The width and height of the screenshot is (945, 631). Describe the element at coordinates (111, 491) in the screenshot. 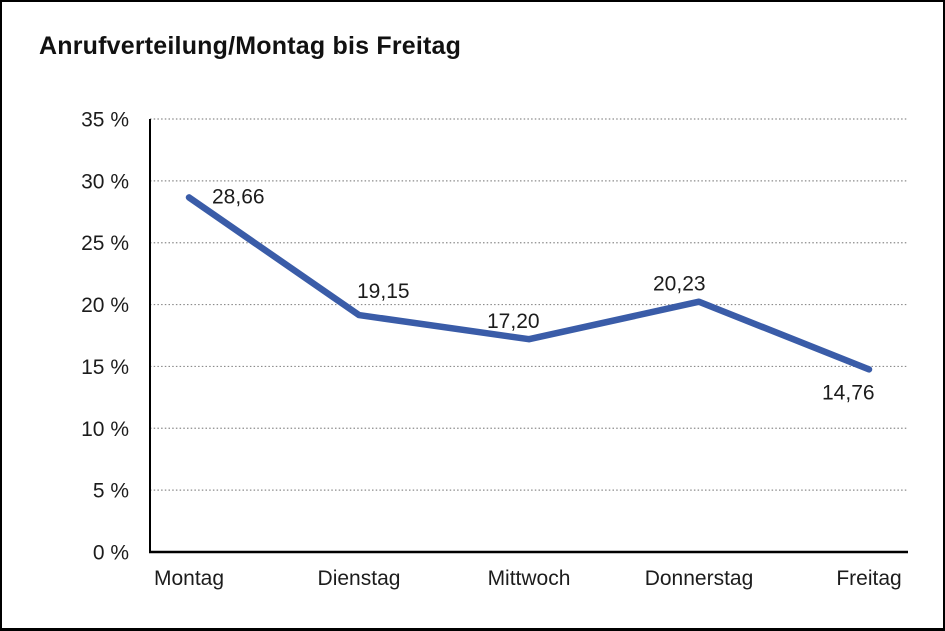

I see `y-tick-label: 5 %` at that location.